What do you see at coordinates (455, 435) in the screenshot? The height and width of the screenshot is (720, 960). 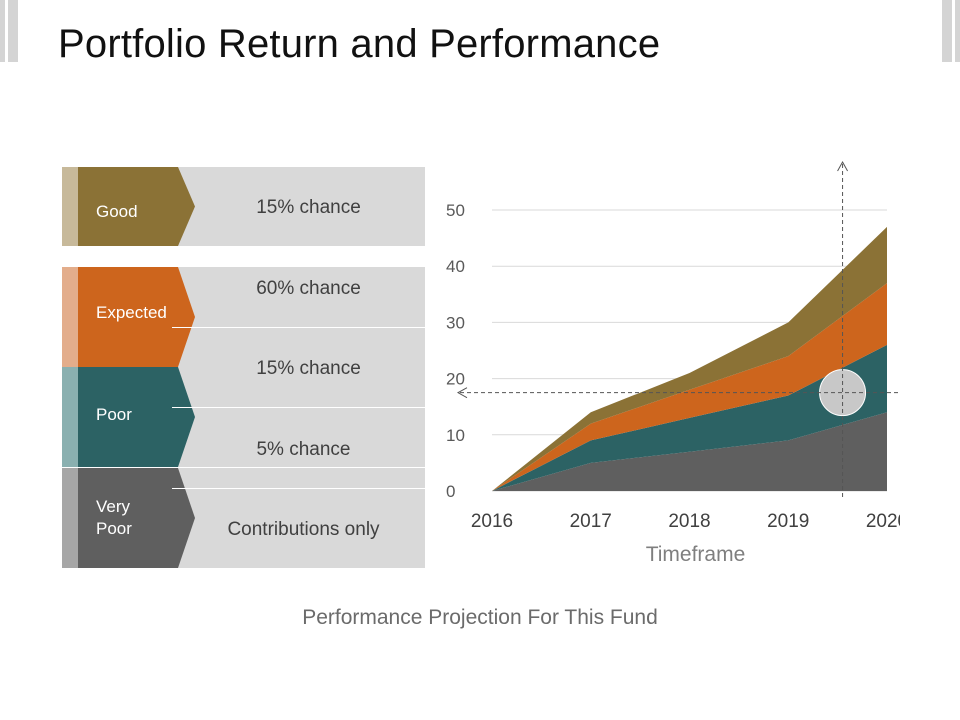 I see `y-tick-label: 10` at bounding box center [455, 435].